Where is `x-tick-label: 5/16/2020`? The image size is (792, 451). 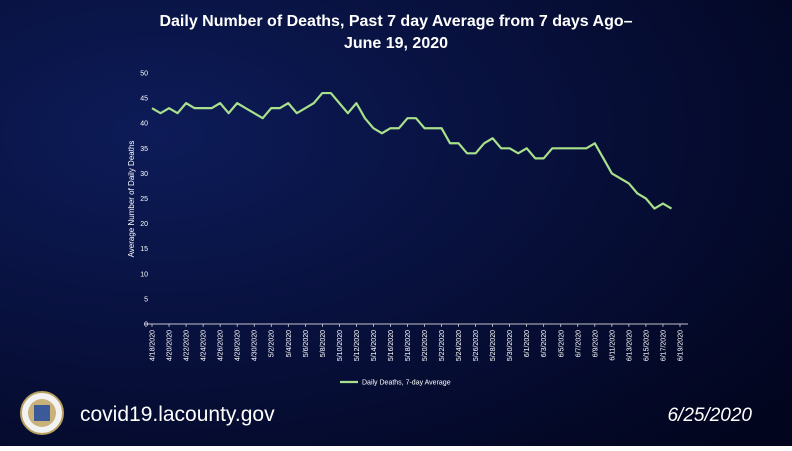
x-tick-label: 5/16/2020 is located at coordinates (391, 345).